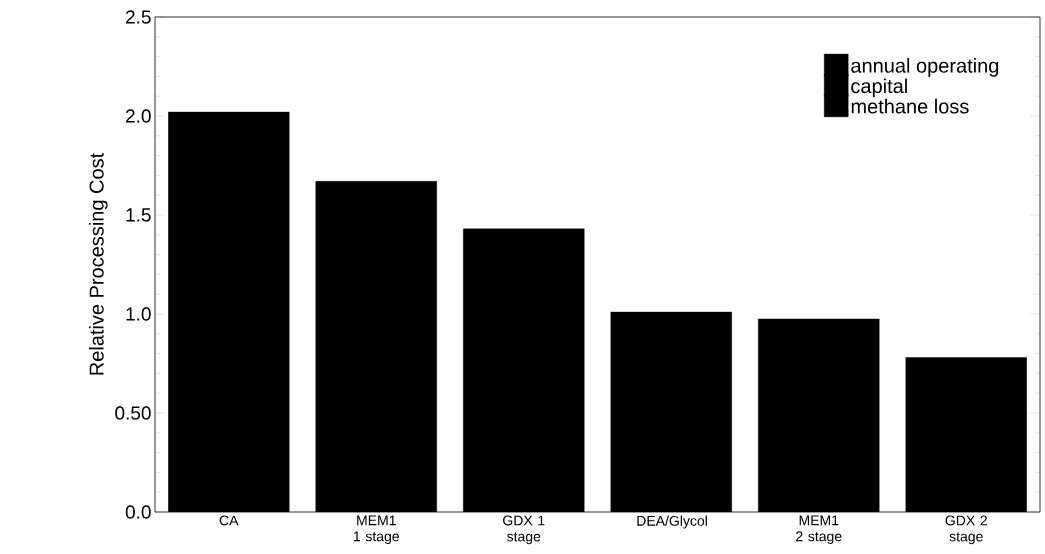  I want to click on y-axis-title: Relative Processing Cost, so click(98, 263).